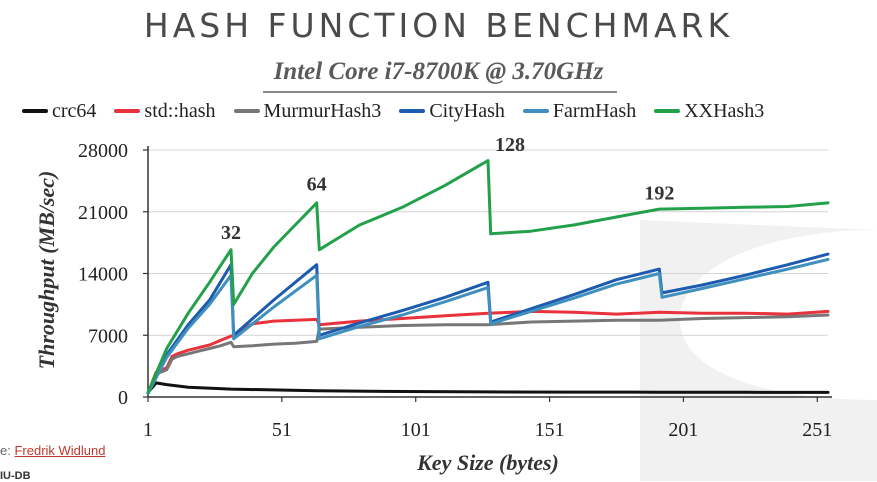  I want to click on legend-label: MurmurHash3, so click(322, 110).